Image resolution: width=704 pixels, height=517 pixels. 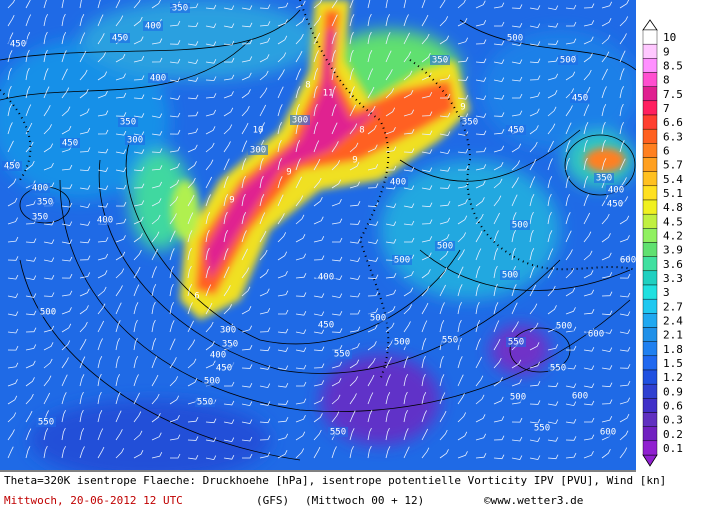 I want to click on pv-label: 11, so click(x=328, y=94).